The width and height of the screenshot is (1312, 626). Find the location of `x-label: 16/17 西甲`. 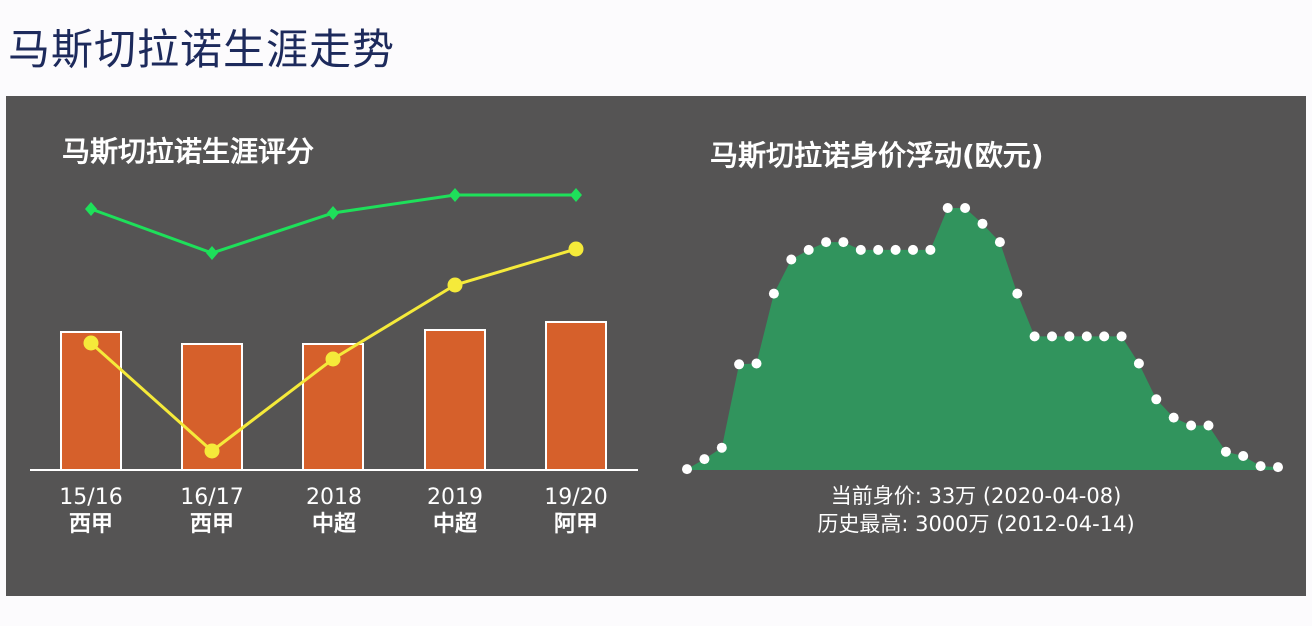

x-label: 16/17 西甲 is located at coordinates (212, 511).